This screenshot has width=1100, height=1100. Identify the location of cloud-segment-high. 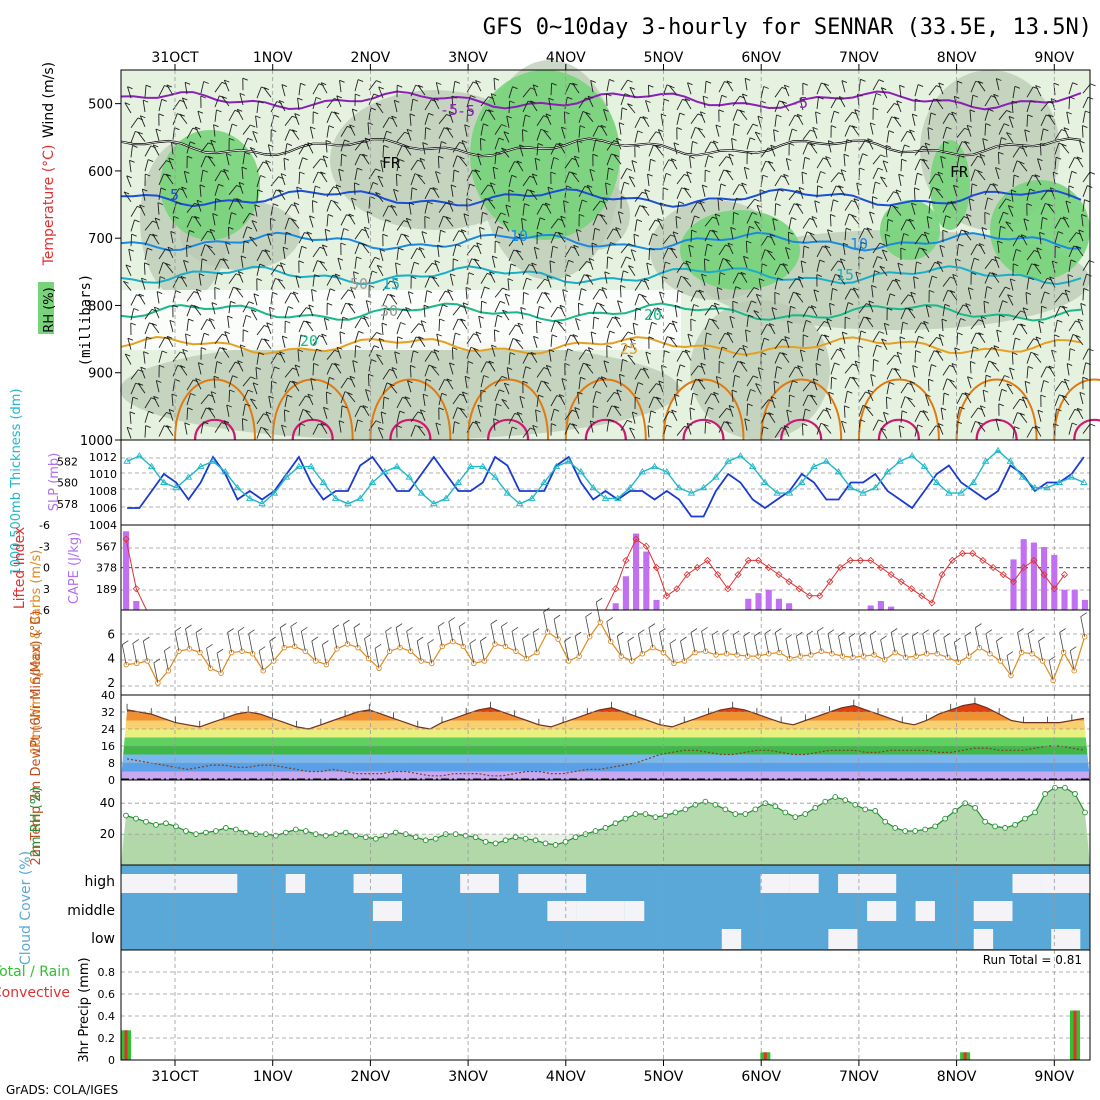
(295, 883).